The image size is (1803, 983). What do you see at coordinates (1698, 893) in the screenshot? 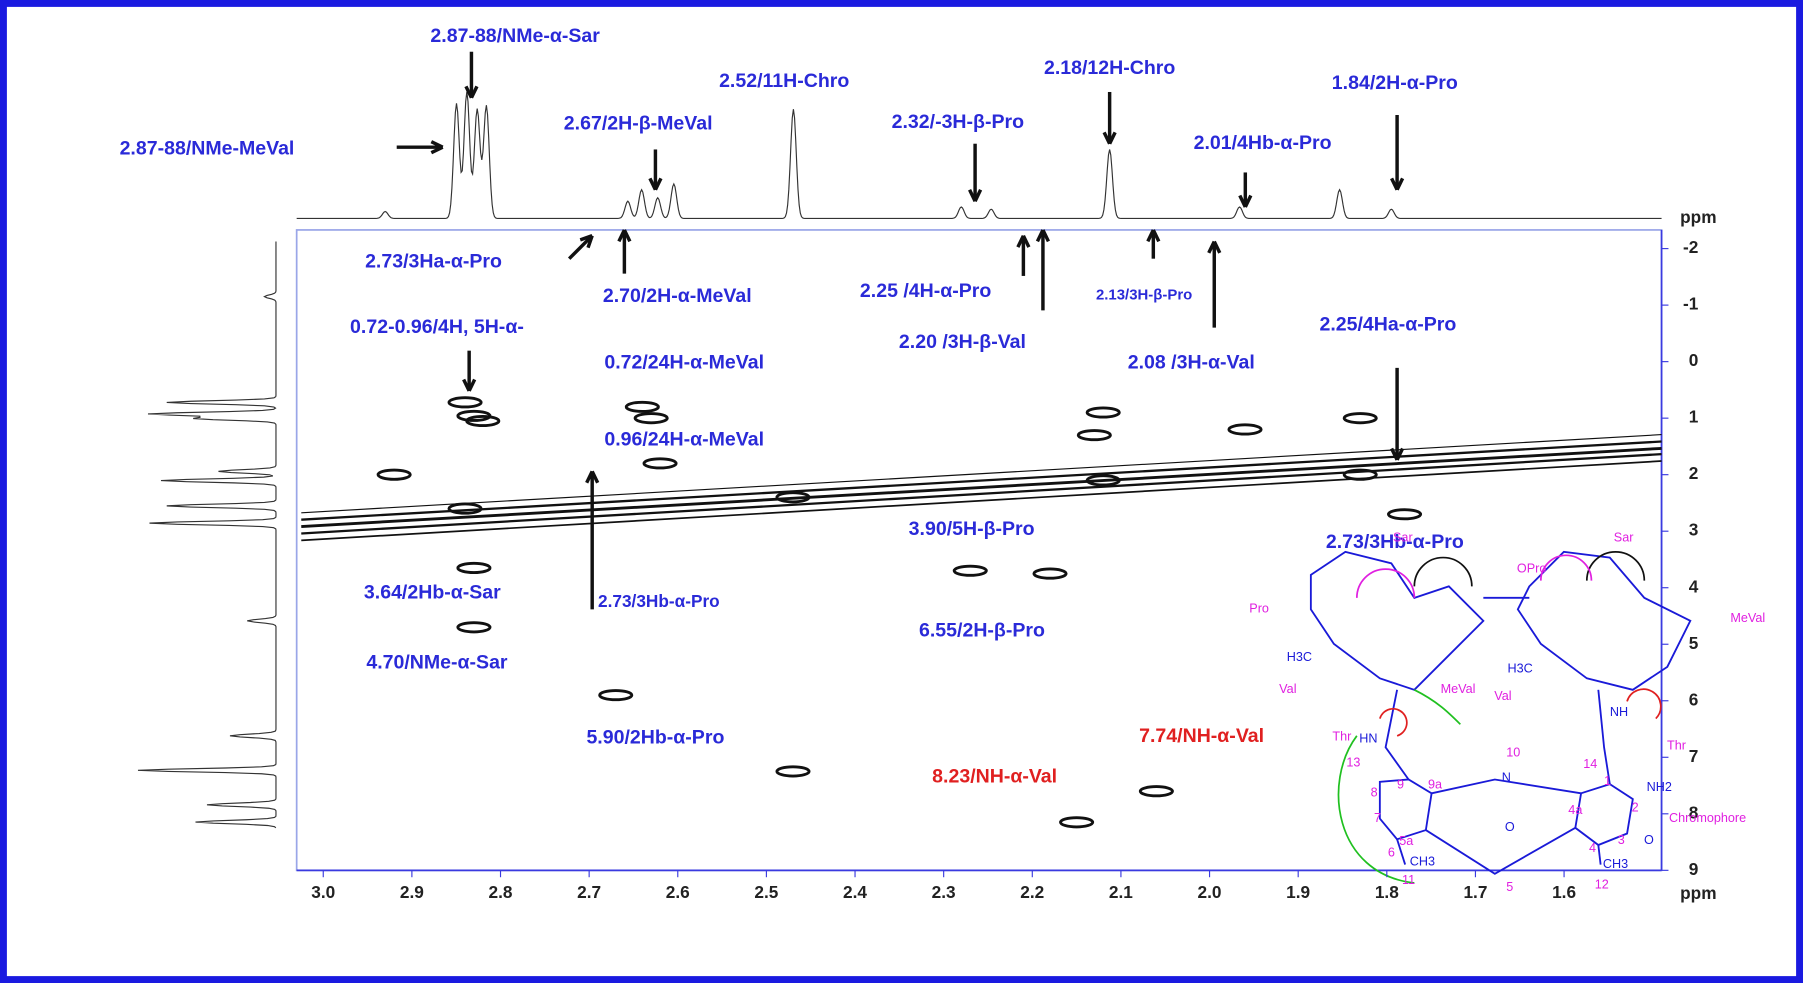
I see `x-axis-label: ppm` at bounding box center [1698, 893].